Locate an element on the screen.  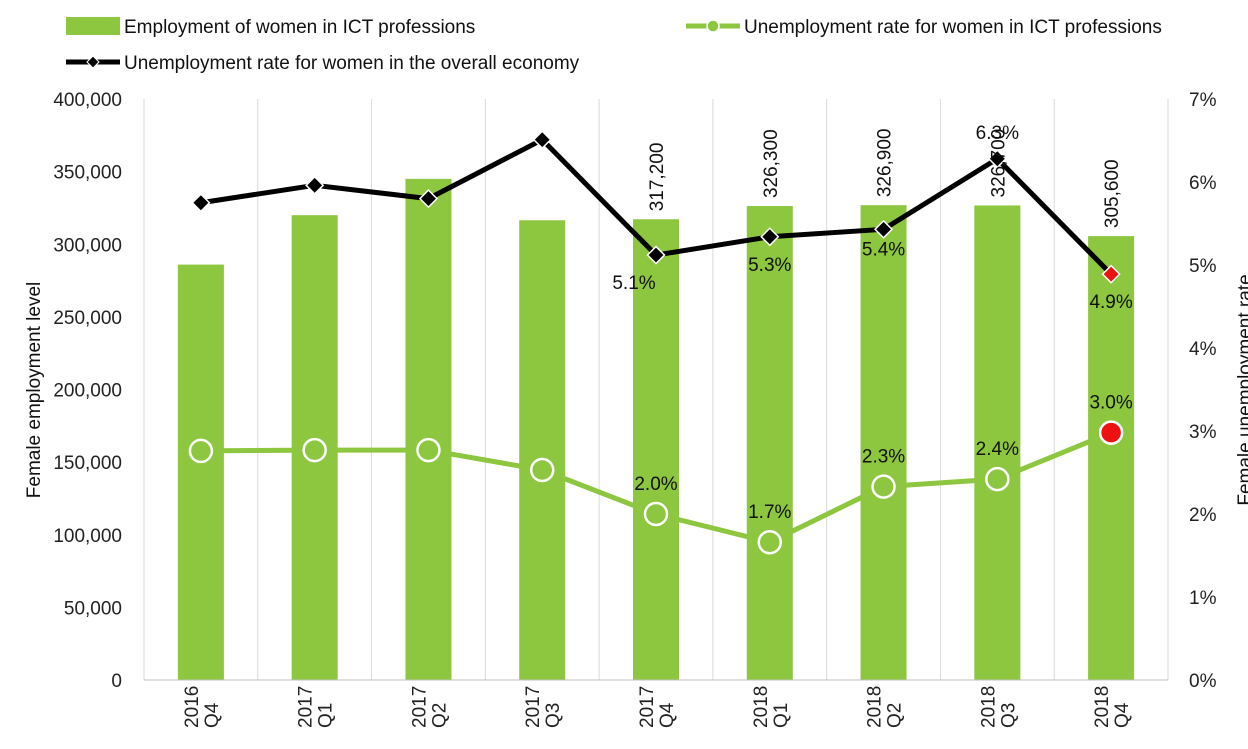
bar-value-label: 326,700 is located at coordinates (998, 163).